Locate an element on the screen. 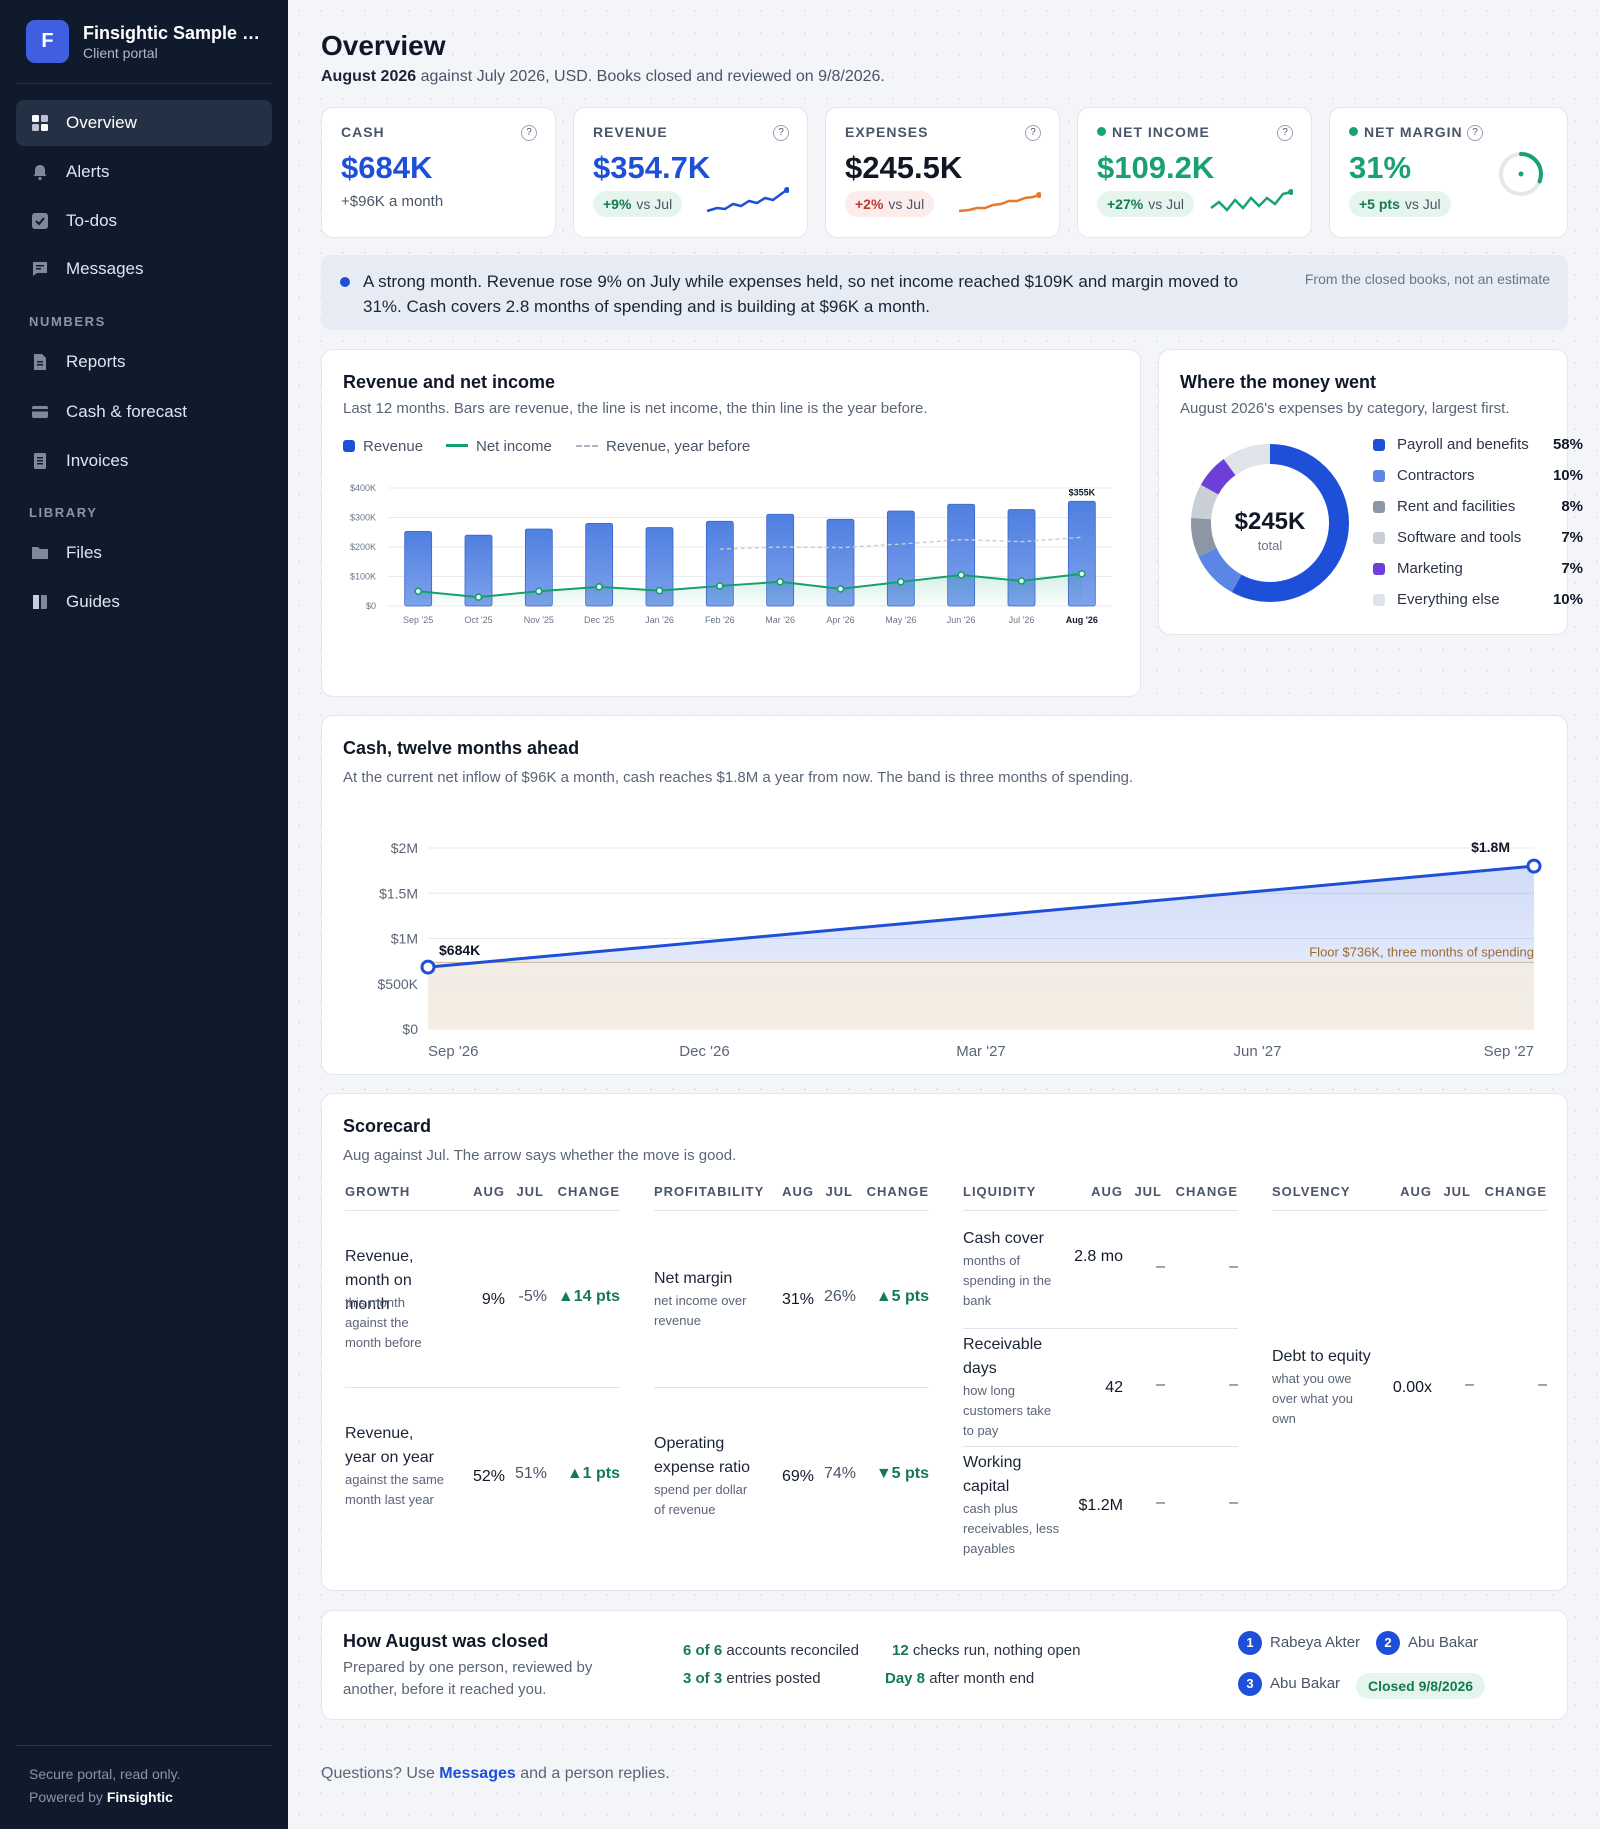 Image resolution: width=1600 pixels, height=1829 pixels. kpi-card-revenue: REVENUE ? $354.7K +9% vs Jul is located at coordinates (690, 172).